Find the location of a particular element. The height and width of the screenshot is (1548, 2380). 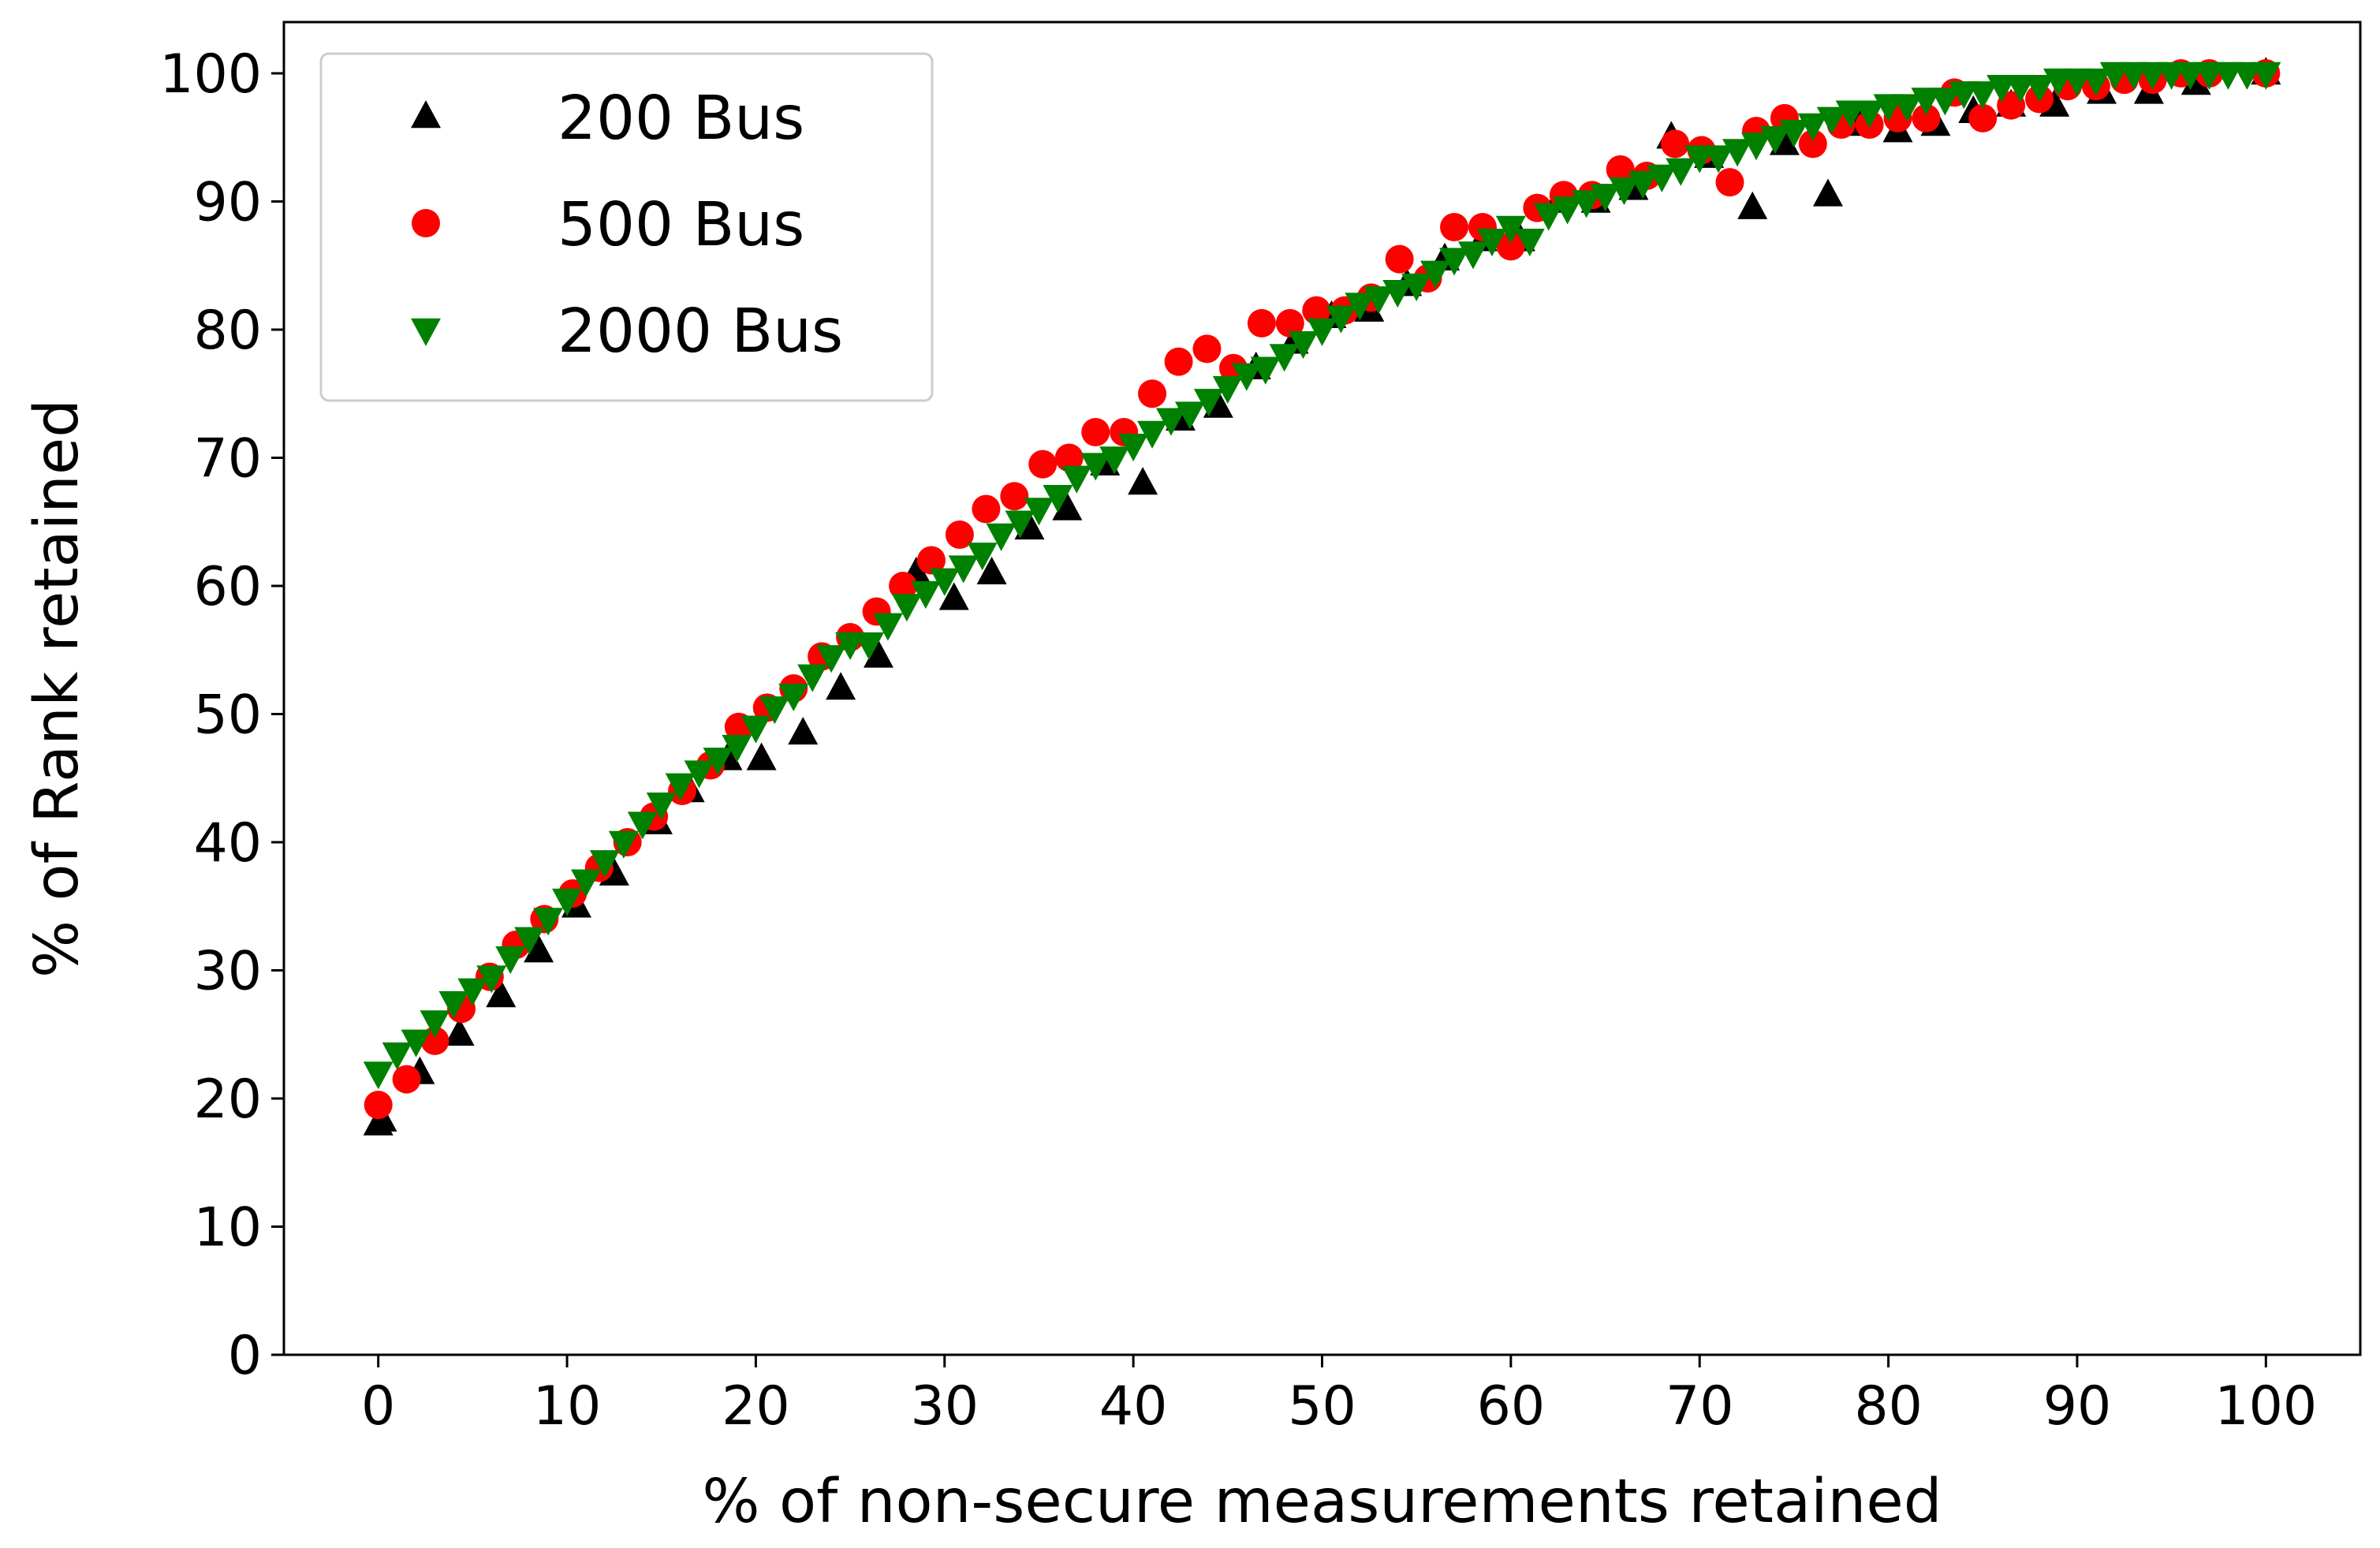

legend-marker-circle is located at coordinates (426, 223).